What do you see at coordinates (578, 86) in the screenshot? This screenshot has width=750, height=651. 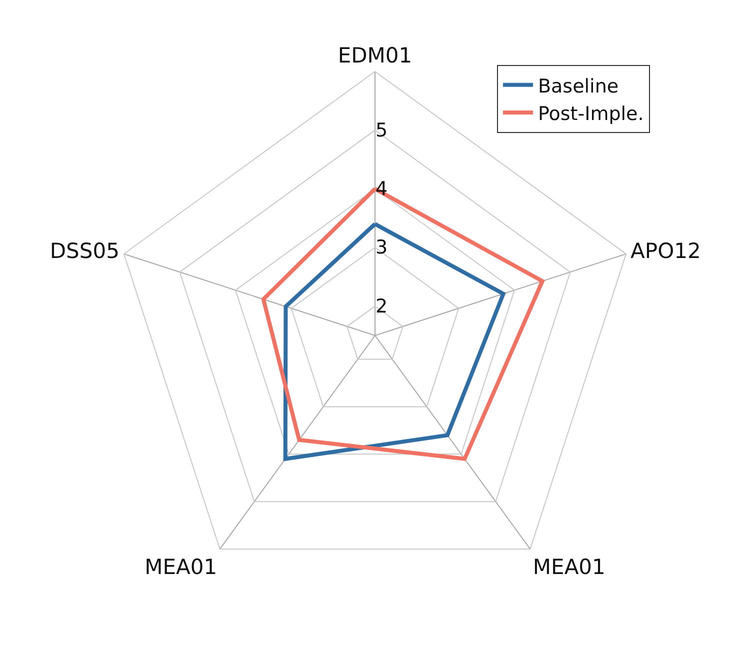 I see `legend-label: Baseline` at bounding box center [578, 86].